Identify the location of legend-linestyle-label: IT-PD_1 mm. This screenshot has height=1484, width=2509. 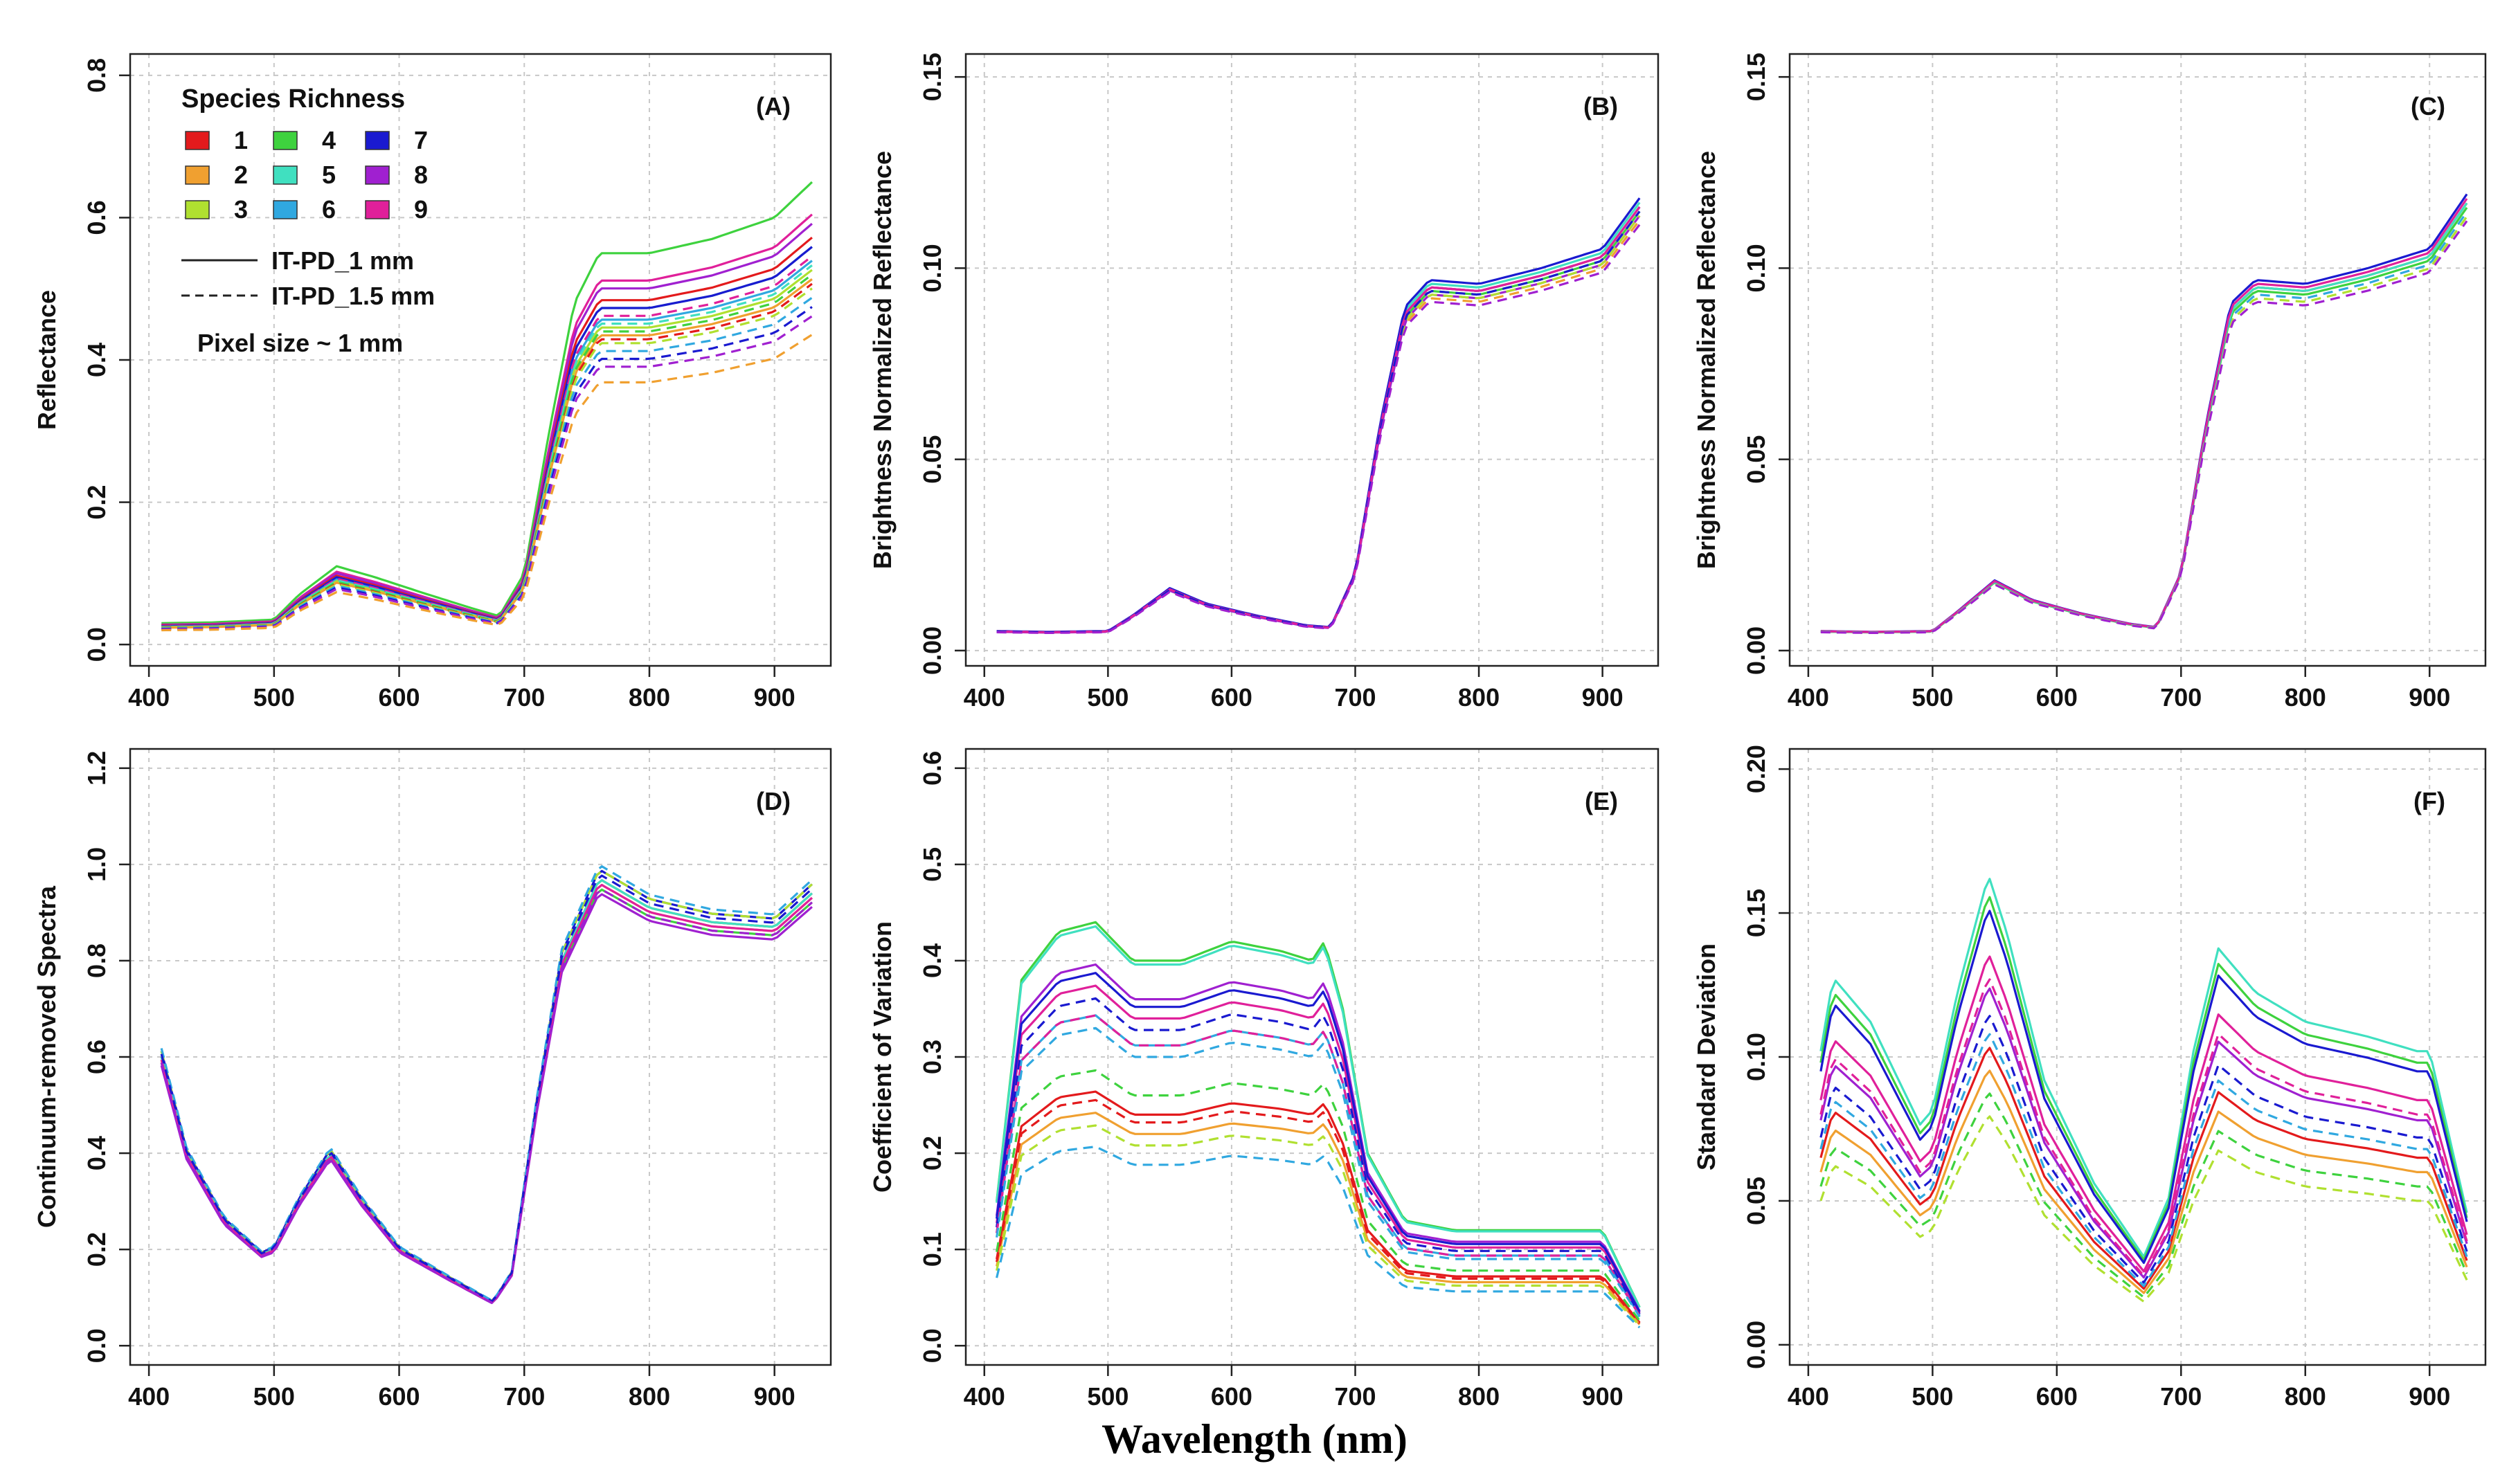
(343, 260).